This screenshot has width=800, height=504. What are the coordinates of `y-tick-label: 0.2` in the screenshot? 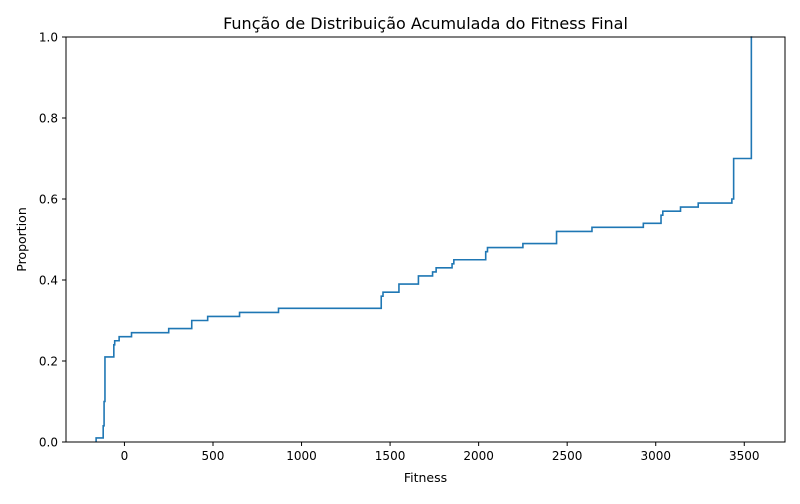 It's located at (48, 362).